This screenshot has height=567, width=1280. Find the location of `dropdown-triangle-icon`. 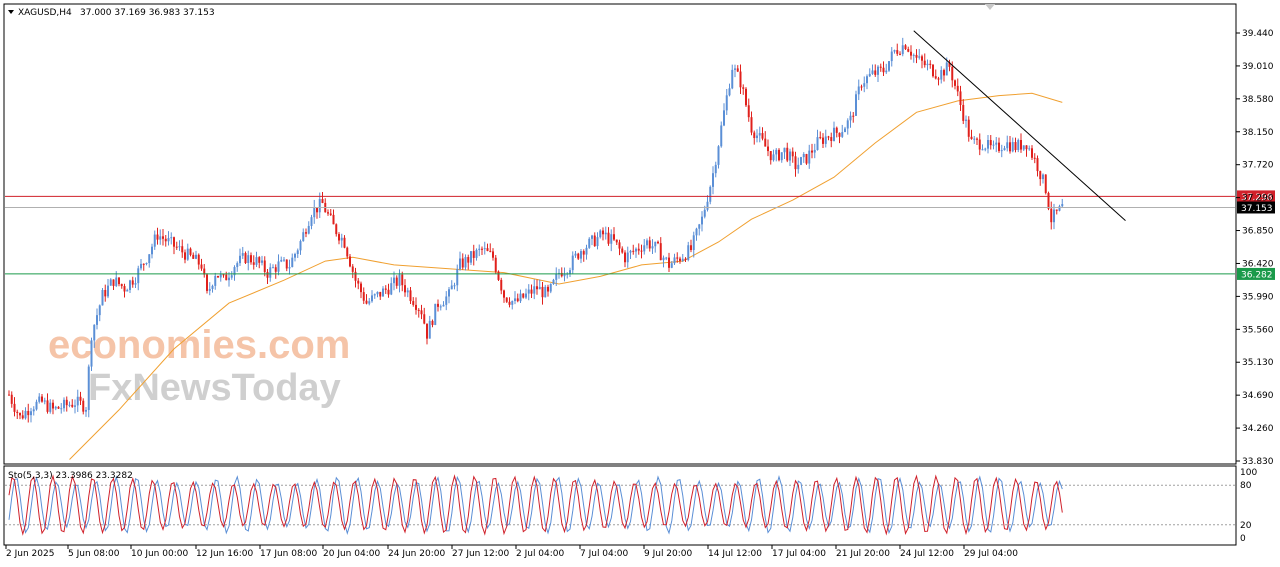

dropdown-triangle-icon is located at coordinates (11, 12).